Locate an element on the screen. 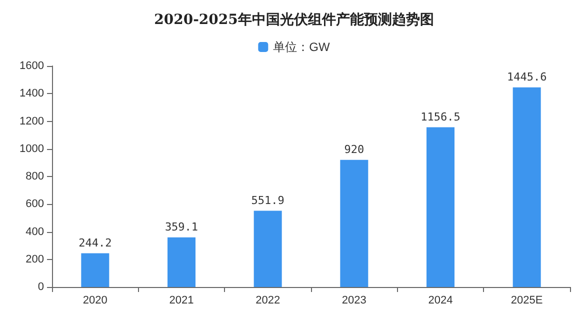 This screenshot has width=588, height=327. x-tick-label: 2024 is located at coordinates (440, 300).